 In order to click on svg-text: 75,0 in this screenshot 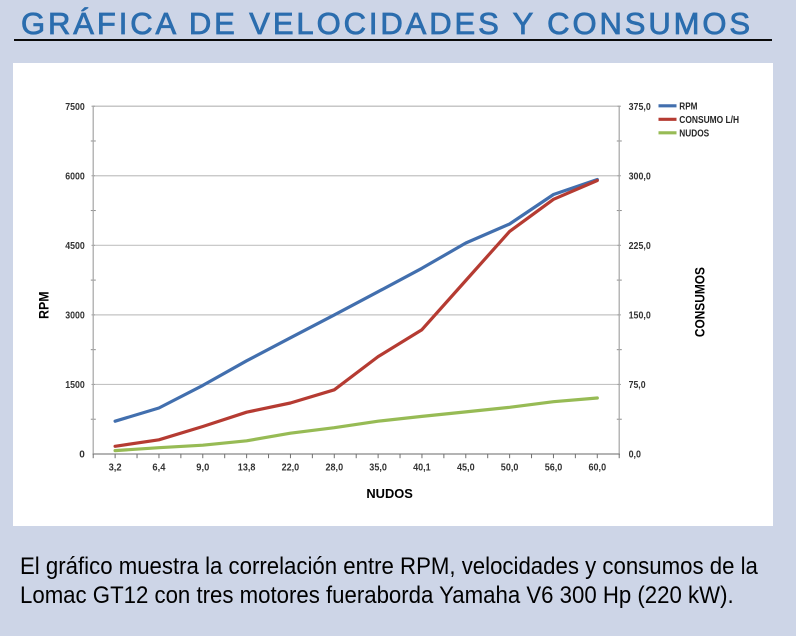, I will do `click(637, 385)`.